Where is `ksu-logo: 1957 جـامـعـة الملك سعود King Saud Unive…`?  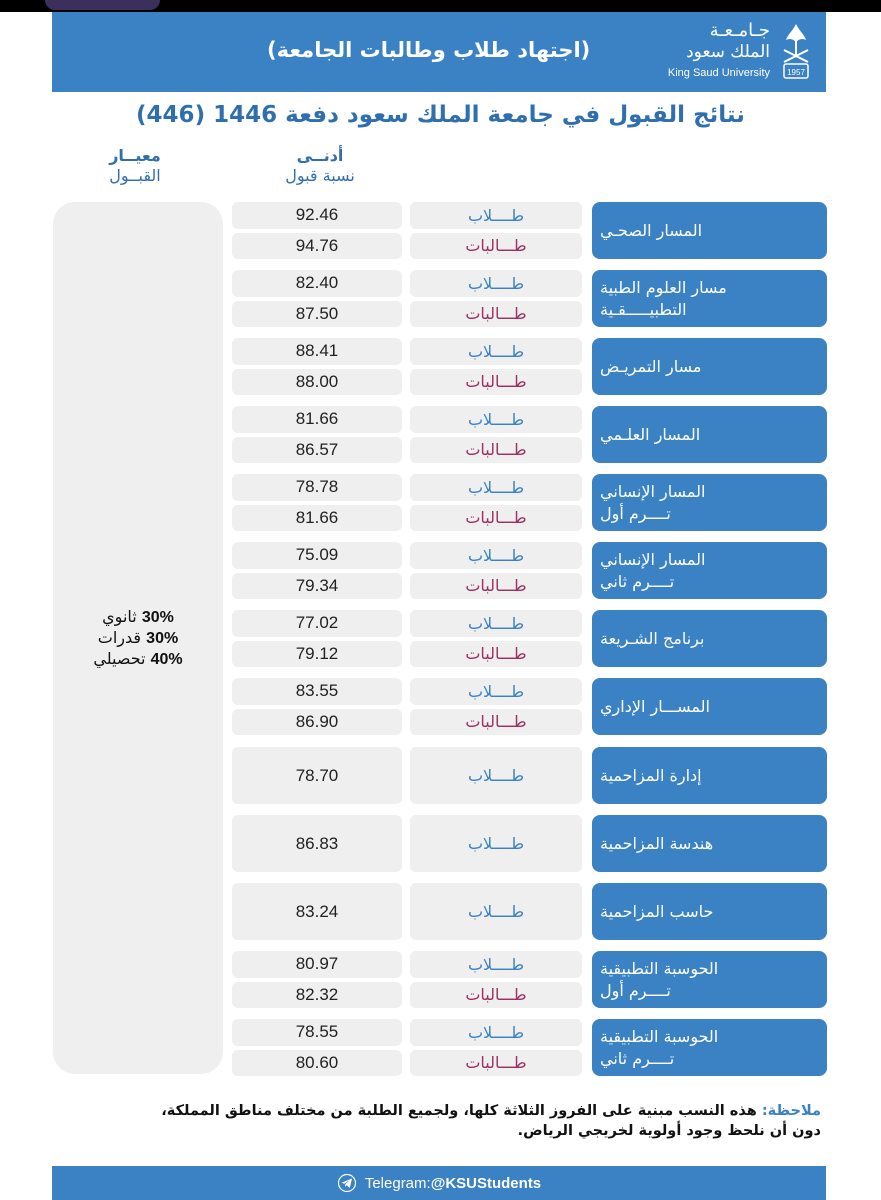 ksu-logo: 1957 جـامـعـة الملك سعود King Saud Unive… is located at coordinates (724, 53).